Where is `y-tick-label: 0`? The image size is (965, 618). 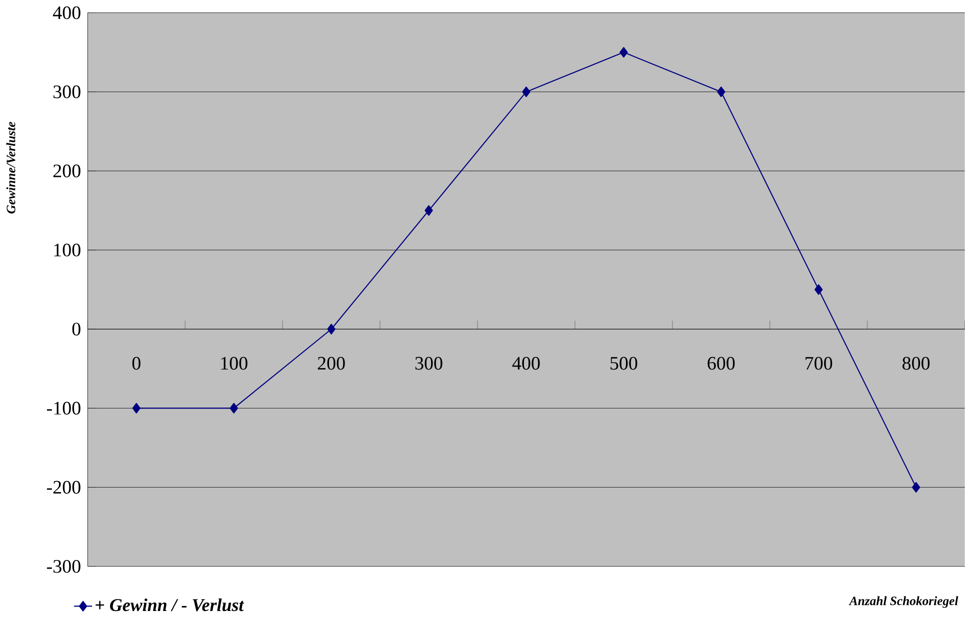 y-tick-label: 0 is located at coordinates (76, 329).